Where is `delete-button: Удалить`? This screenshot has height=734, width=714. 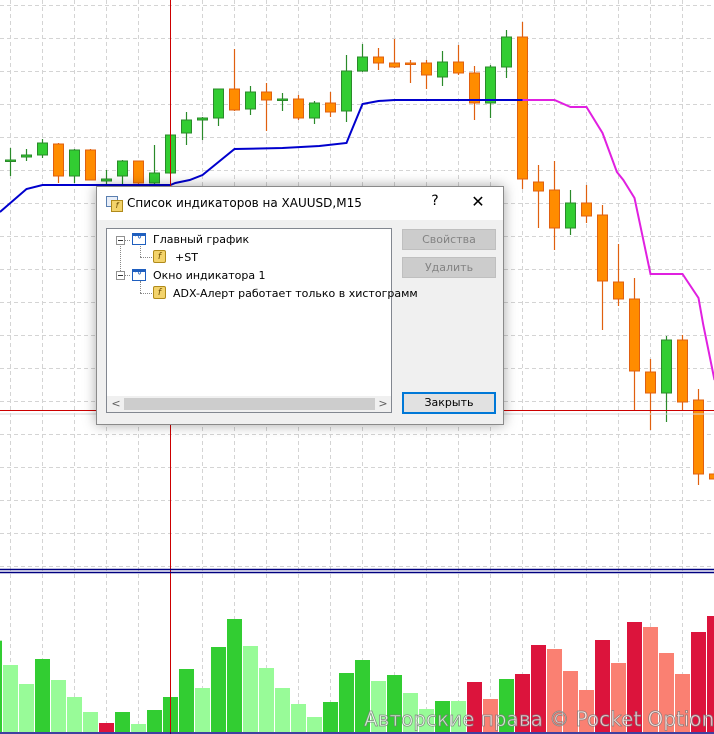
delete-button: Удалить is located at coordinates (449, 267).